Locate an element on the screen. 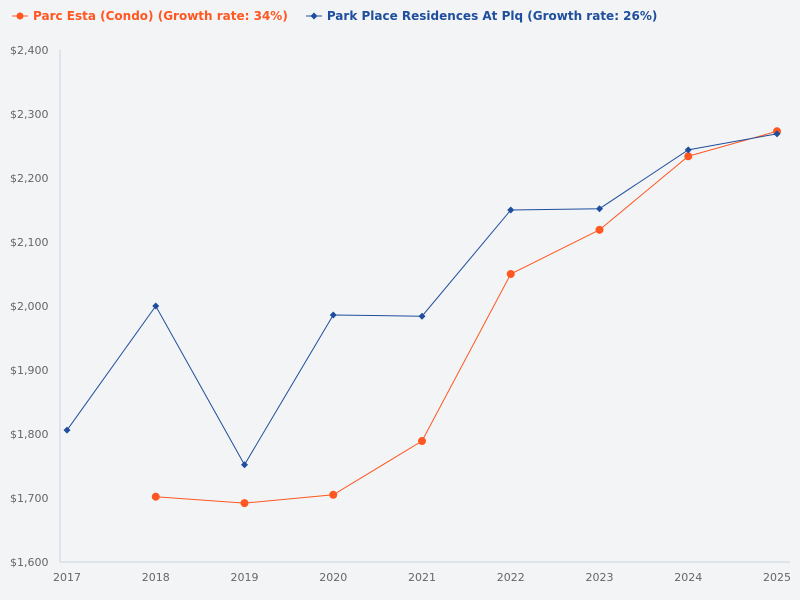 The image size is (800, 600). x-tick-label: 2017 is located at coordinates (67, 577).